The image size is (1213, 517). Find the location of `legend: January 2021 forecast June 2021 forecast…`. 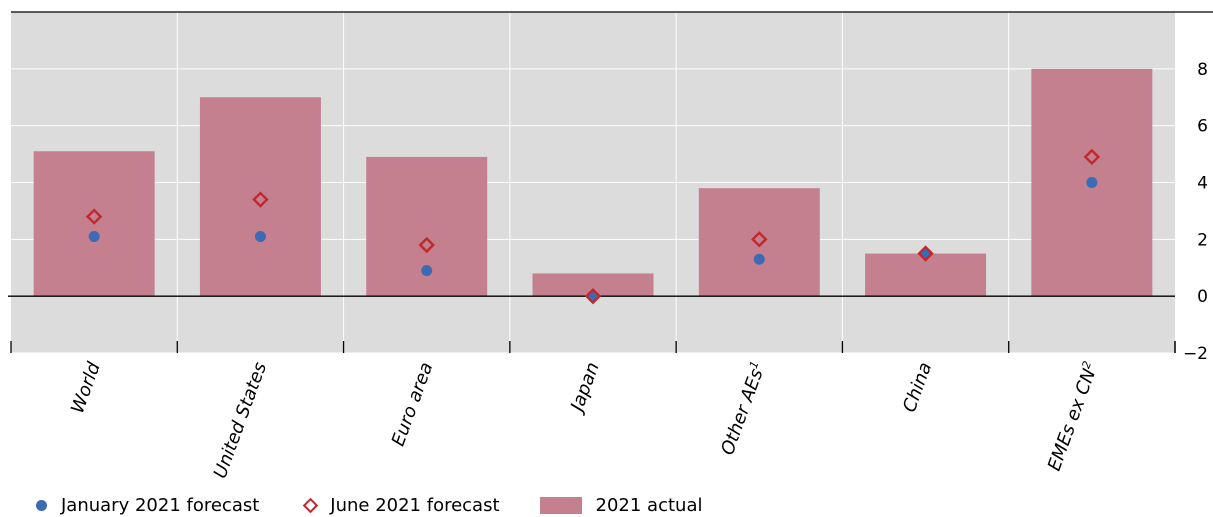

legend: January 2021 forecast June 2021 forecast… is located at coordinates (389, 505).